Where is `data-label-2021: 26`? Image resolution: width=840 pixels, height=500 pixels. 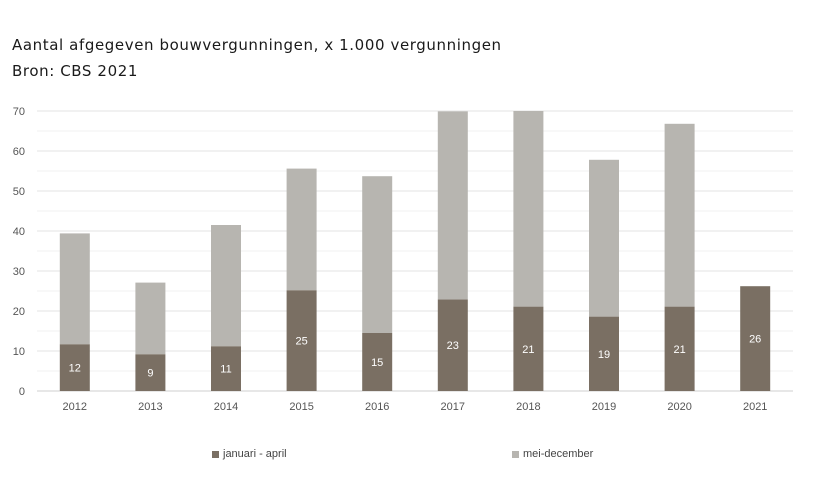
data-label-2021: 26 is located at coordinates (755, 340).